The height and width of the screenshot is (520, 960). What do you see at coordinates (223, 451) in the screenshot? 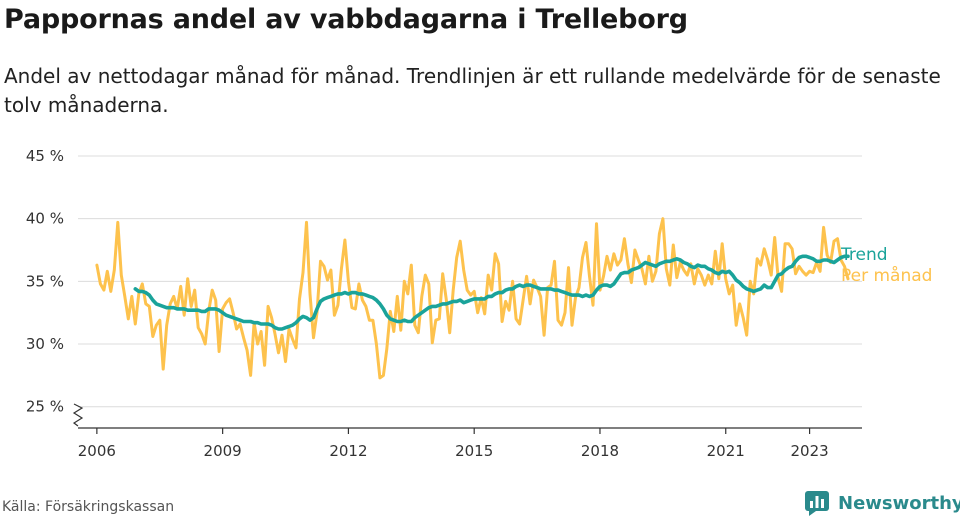
I see `x-tick-label: 2009` at bounding box center [223, 451].